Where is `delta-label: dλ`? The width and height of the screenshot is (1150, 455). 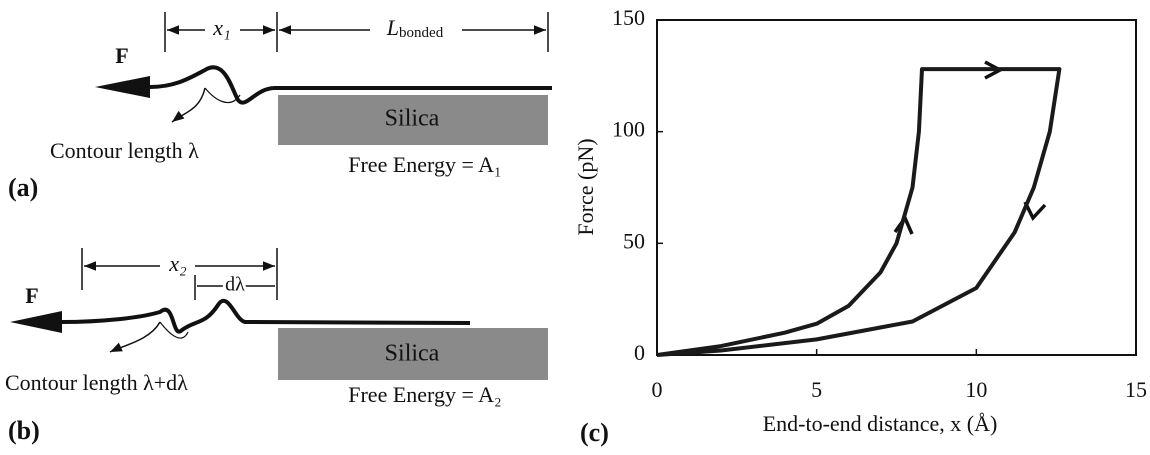 delta-label: dλ is located at coordinates (235, 285).